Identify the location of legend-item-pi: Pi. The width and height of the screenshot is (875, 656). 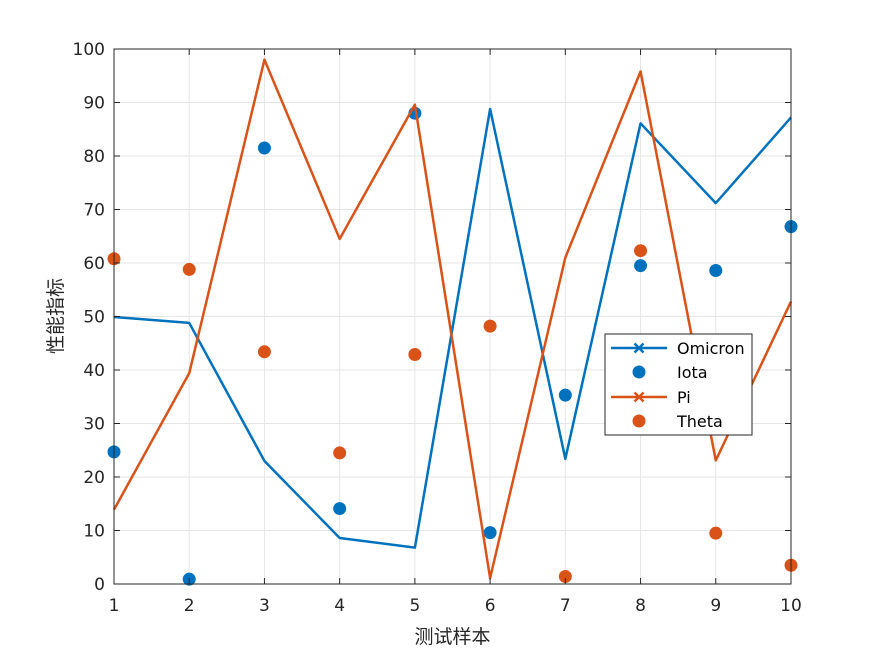
(651, 397).